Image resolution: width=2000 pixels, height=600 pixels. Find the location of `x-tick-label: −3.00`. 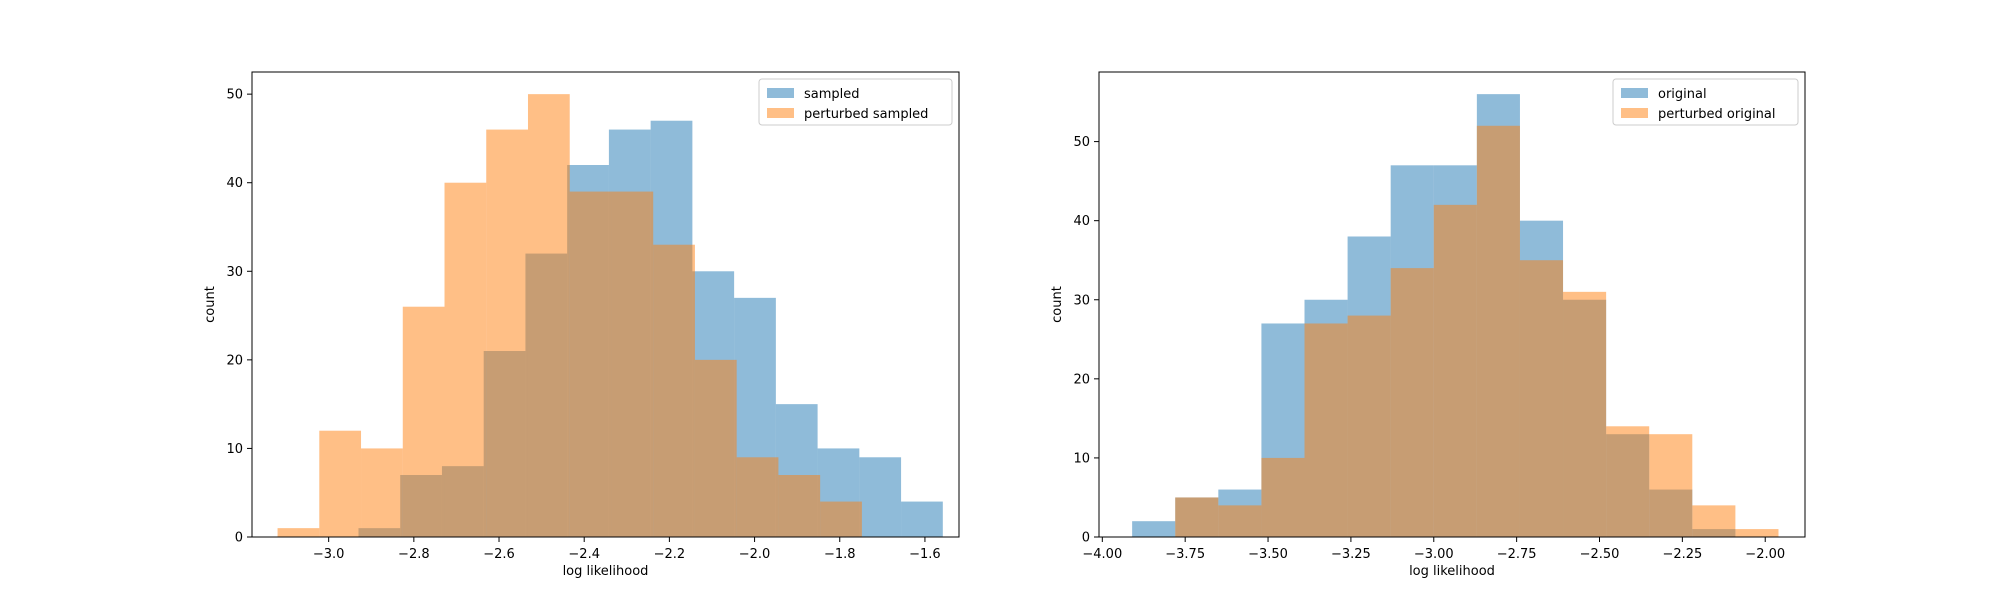

x-tick-label: −3.00 is located at coordinates (1434, 554).